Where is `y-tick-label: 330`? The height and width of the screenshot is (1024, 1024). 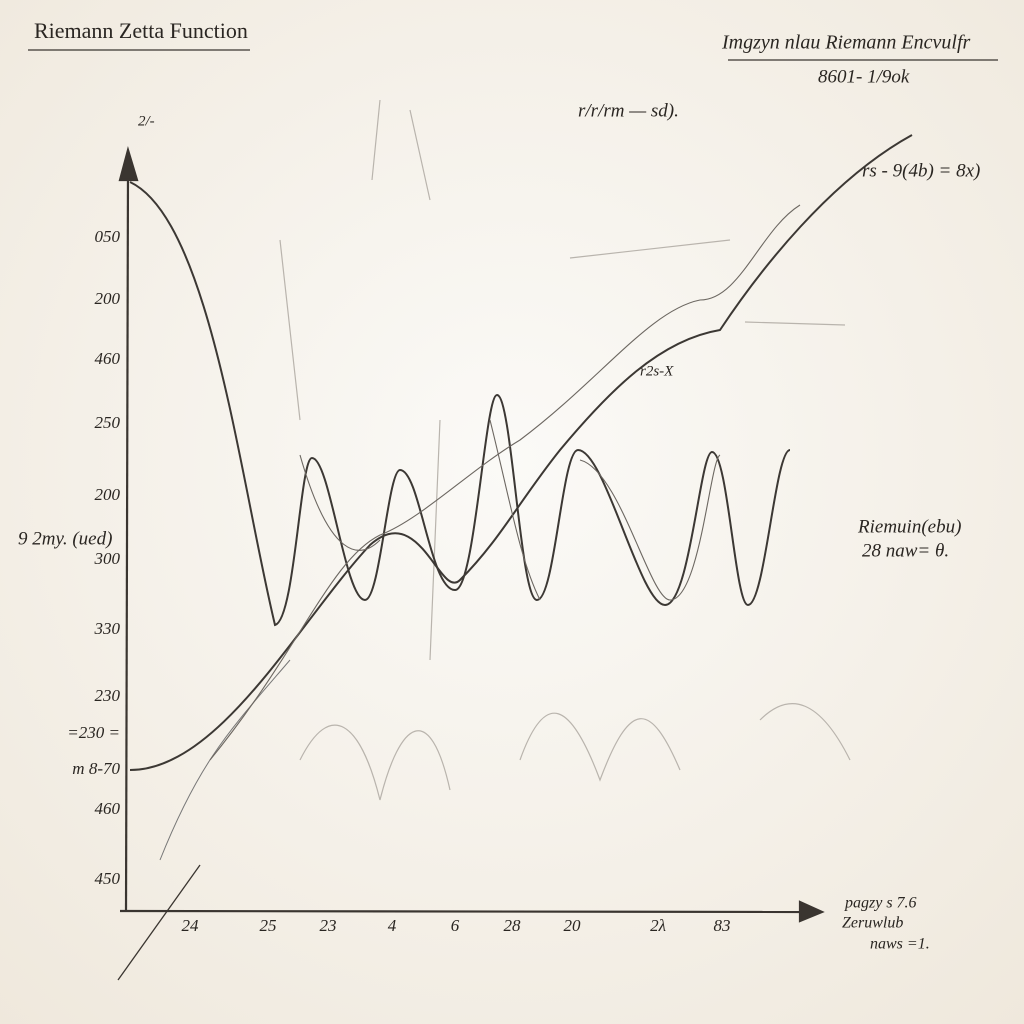 y-tick-label: 330 is located at coordinates (107, 628).